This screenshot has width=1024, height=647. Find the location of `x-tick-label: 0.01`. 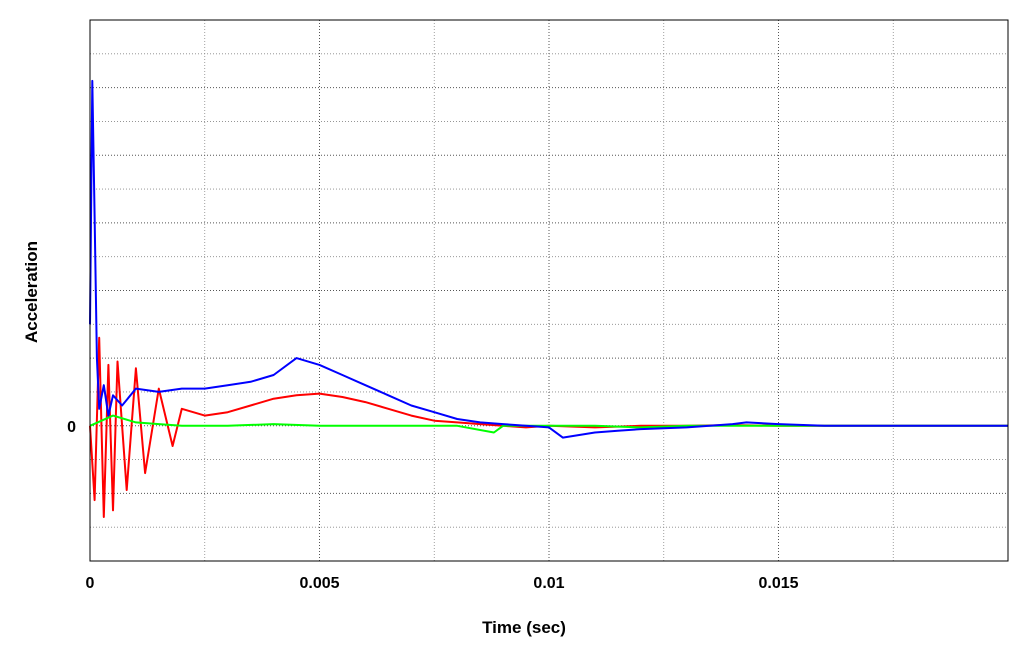

x-tick-label: 0.01 is located at coordinates (548, 583).